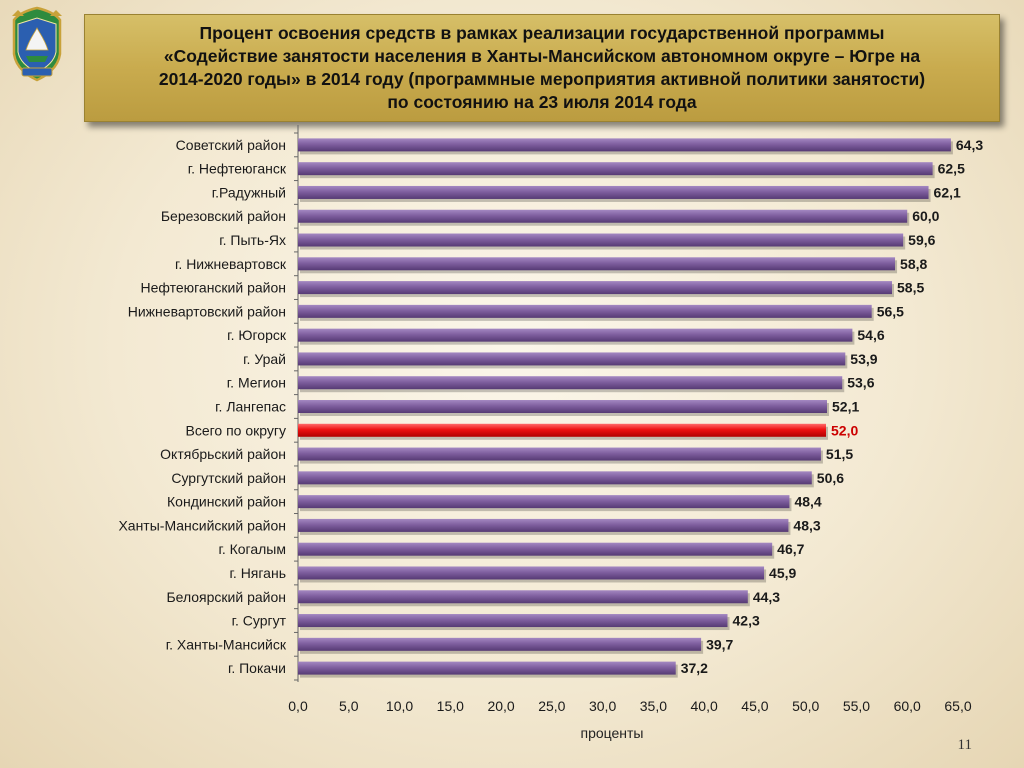 This screenshot has height=768, width=1024. What do you see at coordinates (298, 706) in the screenshot?
I see `x-tick-label: 0,0` at bounding box center [298, 706].